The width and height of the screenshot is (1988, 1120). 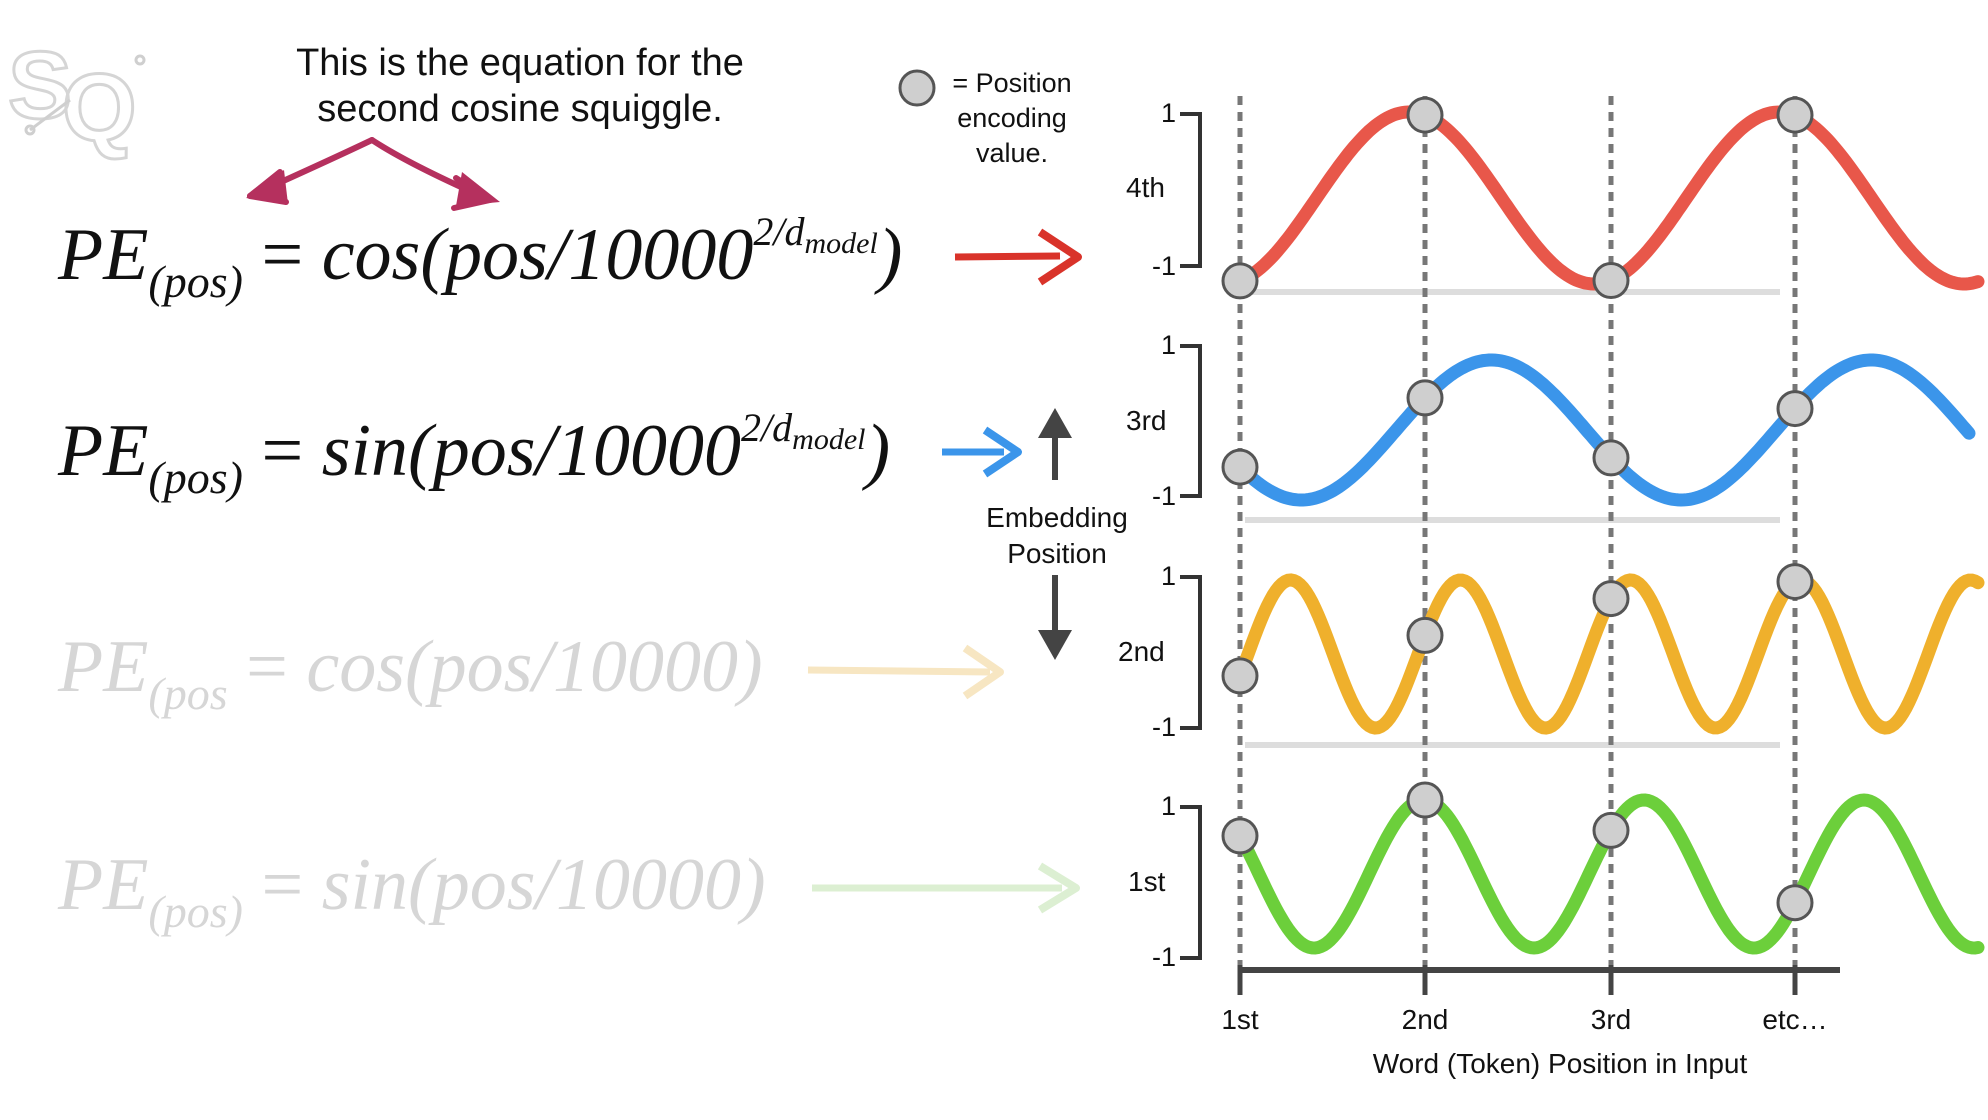 I want to click on eq3-sub: (pos, so click(x=188, y=693).